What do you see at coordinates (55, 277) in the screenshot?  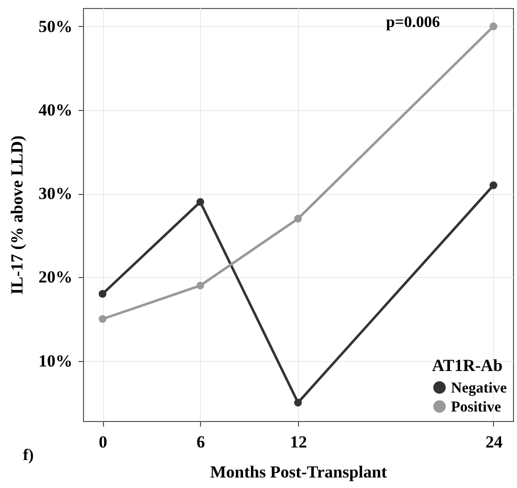 I see `y-tick-label: 20%` at bounding box center [55, 277].